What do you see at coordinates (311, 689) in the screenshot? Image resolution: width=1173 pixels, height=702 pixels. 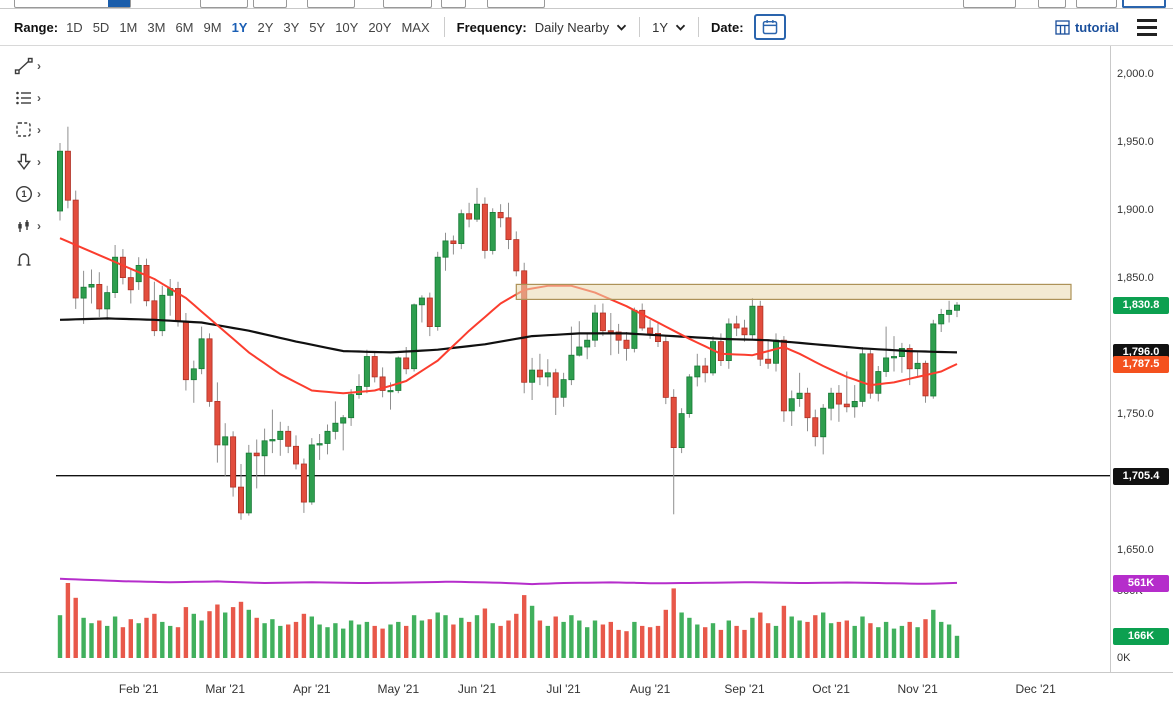 I see `time-axis-label: Apr '21` at bounding box center [311, 689].